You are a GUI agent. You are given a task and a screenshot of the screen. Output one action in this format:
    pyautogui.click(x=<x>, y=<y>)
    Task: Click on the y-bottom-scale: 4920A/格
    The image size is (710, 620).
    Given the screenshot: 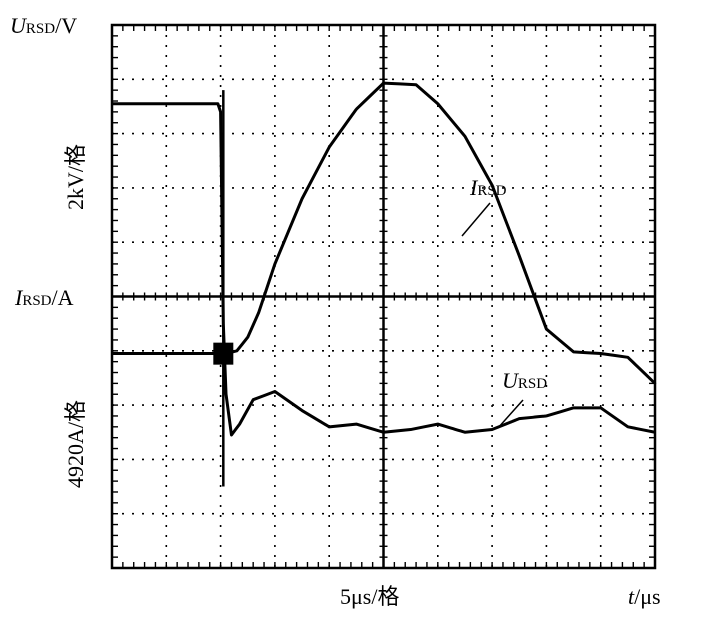 What is the action you would take?
    pyautogui.click(x=75, y=444)
    